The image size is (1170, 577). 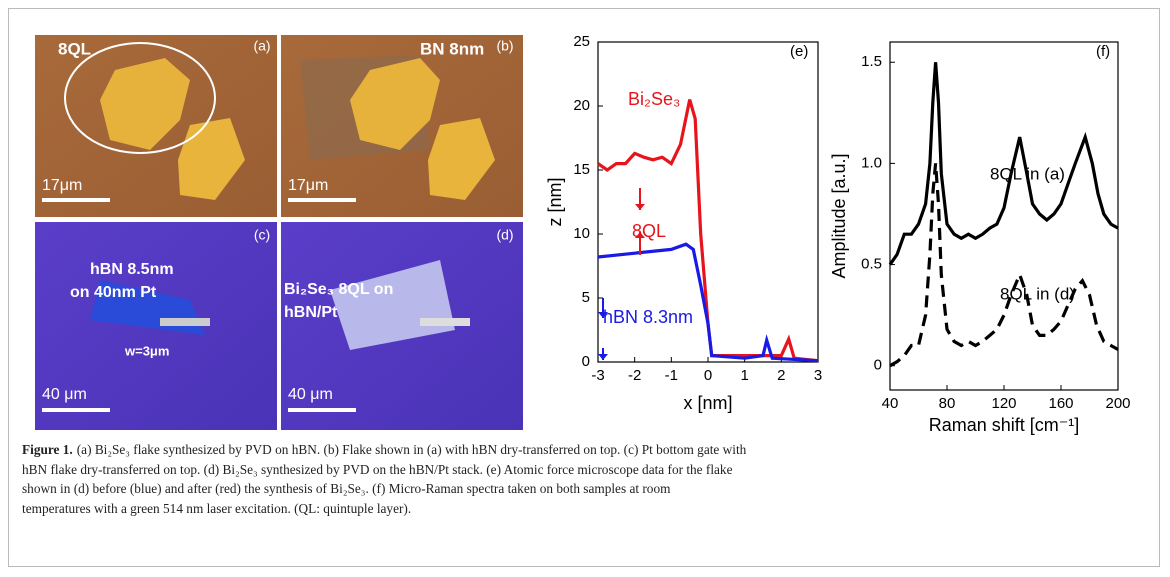 What do you see at coordinates (74, 48) in the screenshot?
I see `panel-text: 8QL` at bounding box center [74, 48].